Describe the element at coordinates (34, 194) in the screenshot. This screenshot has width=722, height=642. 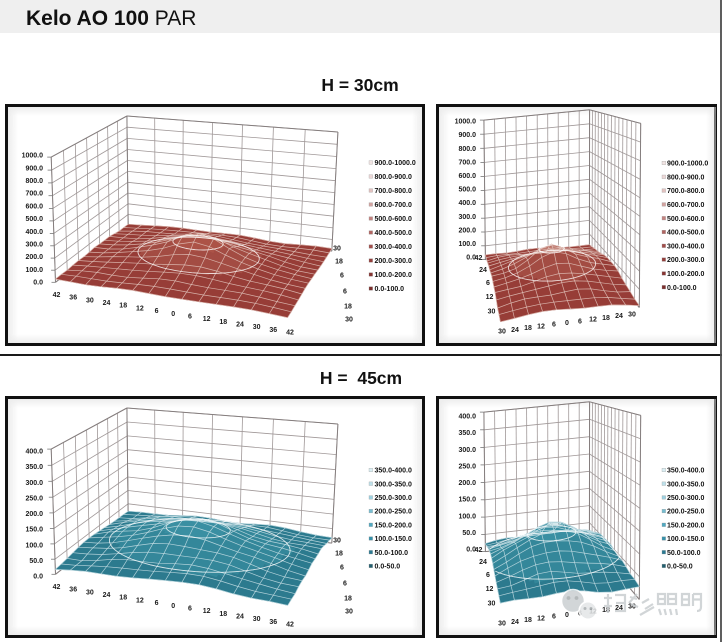
I see `svg-text: 700.0` at that location.